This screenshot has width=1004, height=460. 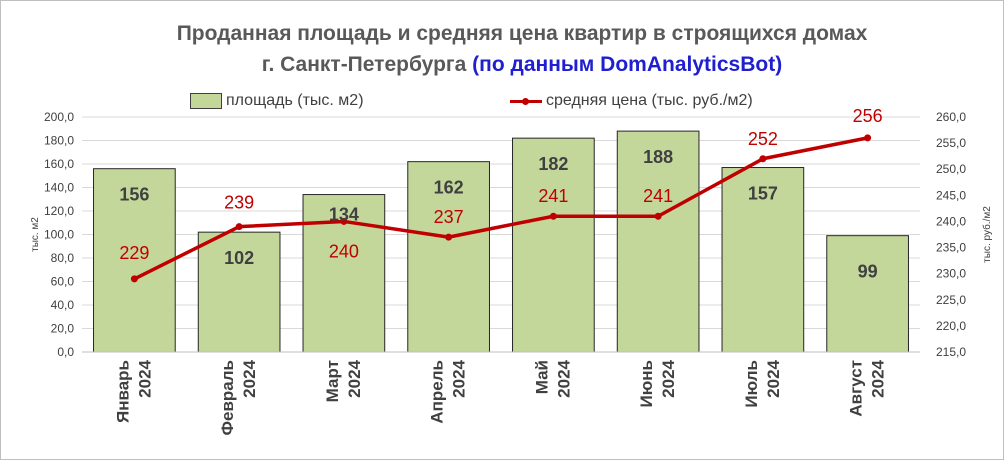 What do you see at coordinates (951, 195) in the screenshot?
I see `right-tick-label: 245,0` at bounding box center [951, 195].